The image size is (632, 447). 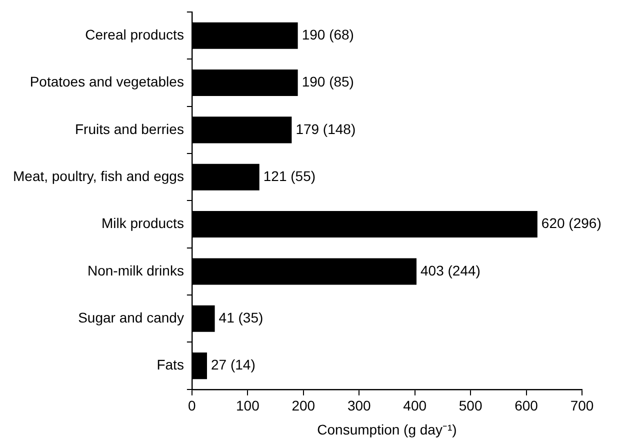 I want to click on y-tick-label: Meat, poultry, fish and eggs, so click(x=98, y=176).